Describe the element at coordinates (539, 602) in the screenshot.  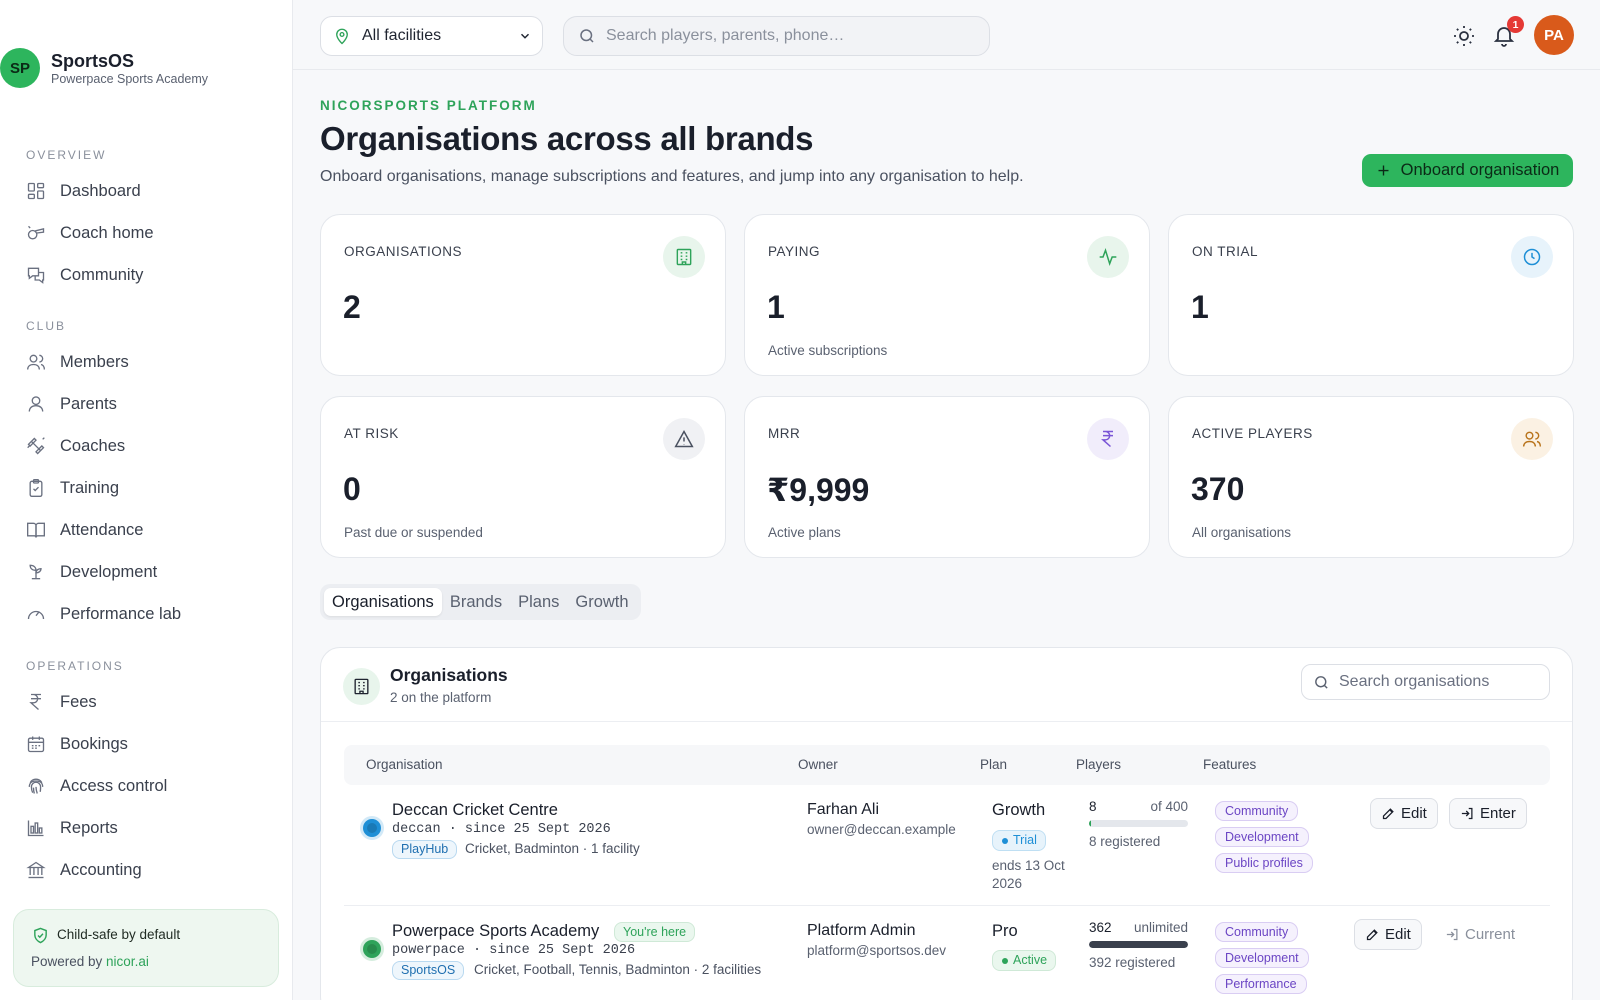
I see `tab-plans: Plans` at that location.